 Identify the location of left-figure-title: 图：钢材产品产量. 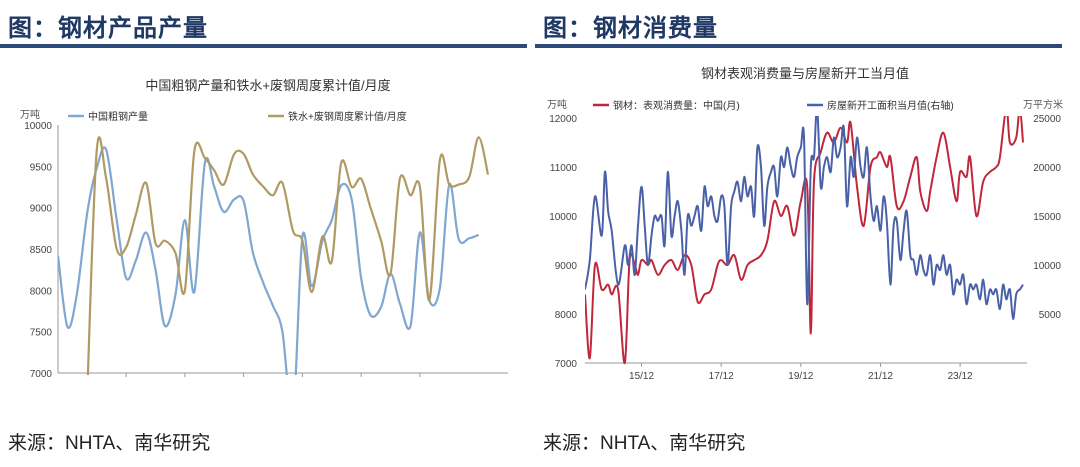
(108, 28).